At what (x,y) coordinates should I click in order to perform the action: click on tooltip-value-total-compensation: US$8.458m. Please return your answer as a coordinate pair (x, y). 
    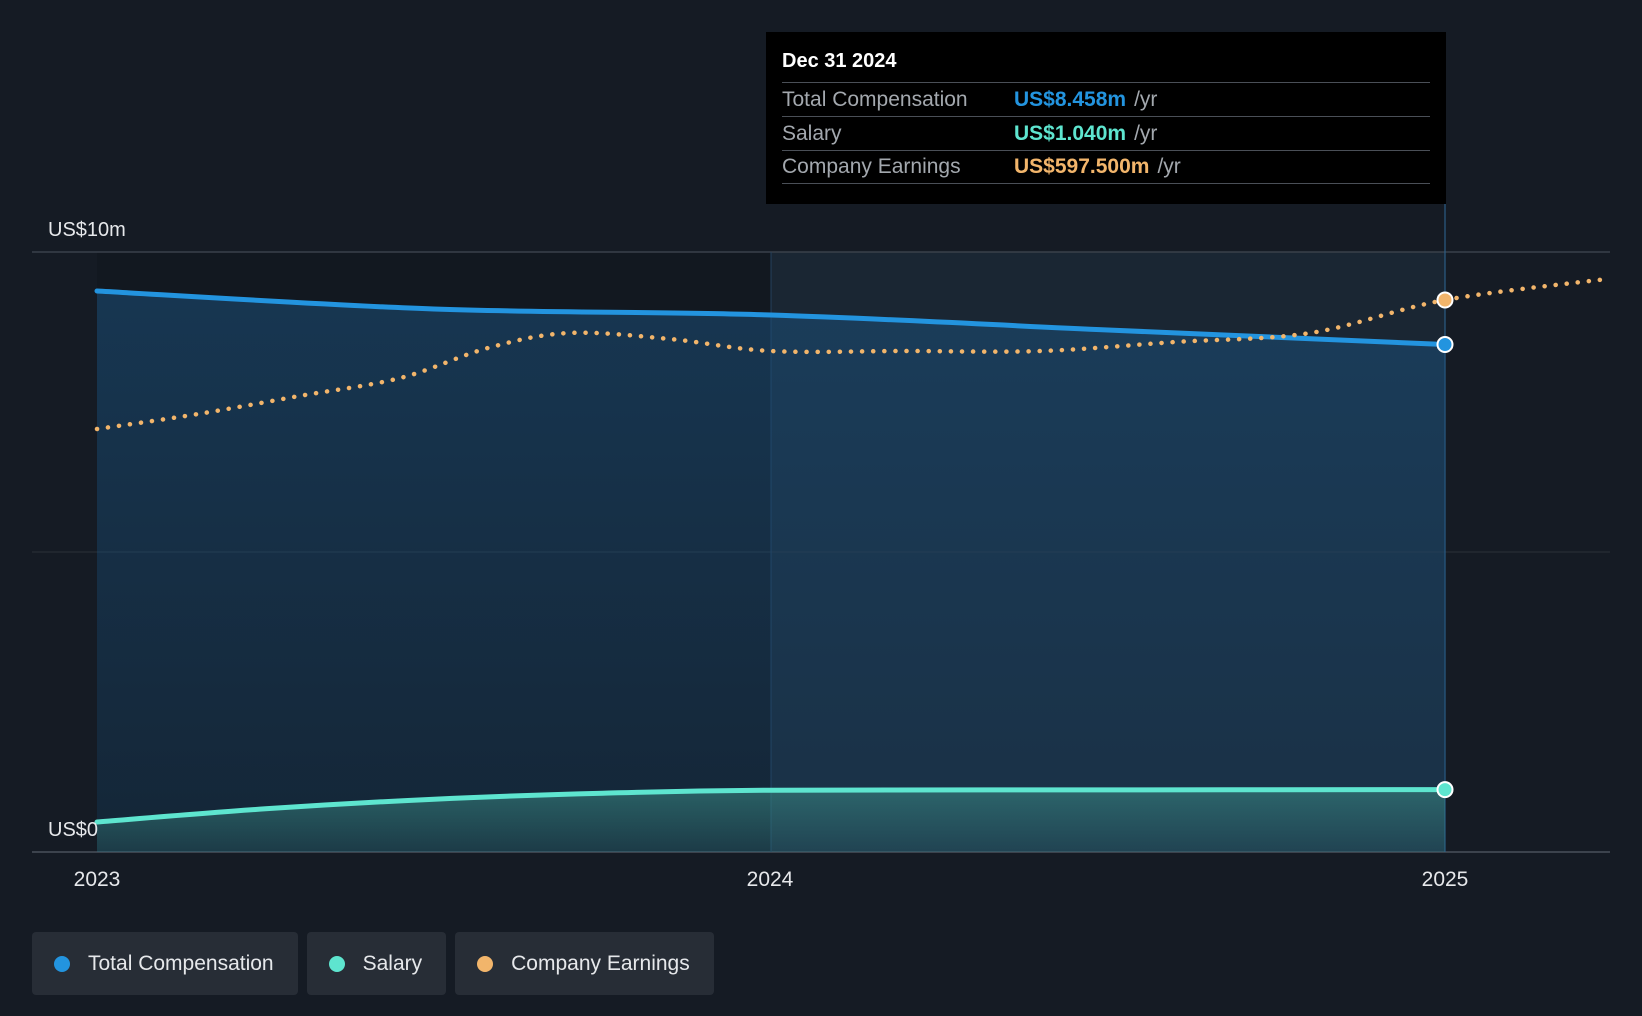
    Looking at the image, I should click on (1070, 99).